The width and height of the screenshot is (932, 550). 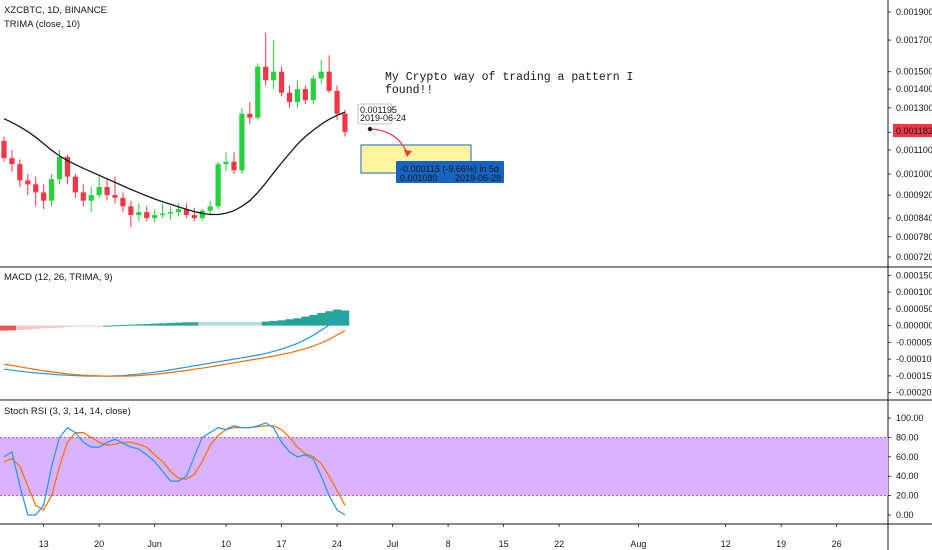 What do you see at coordinates (58, 277) in the screenshot?
I see `macd-legend: MACD (12, 26, TRIMA, 9)` at bounding box center [58, 277].